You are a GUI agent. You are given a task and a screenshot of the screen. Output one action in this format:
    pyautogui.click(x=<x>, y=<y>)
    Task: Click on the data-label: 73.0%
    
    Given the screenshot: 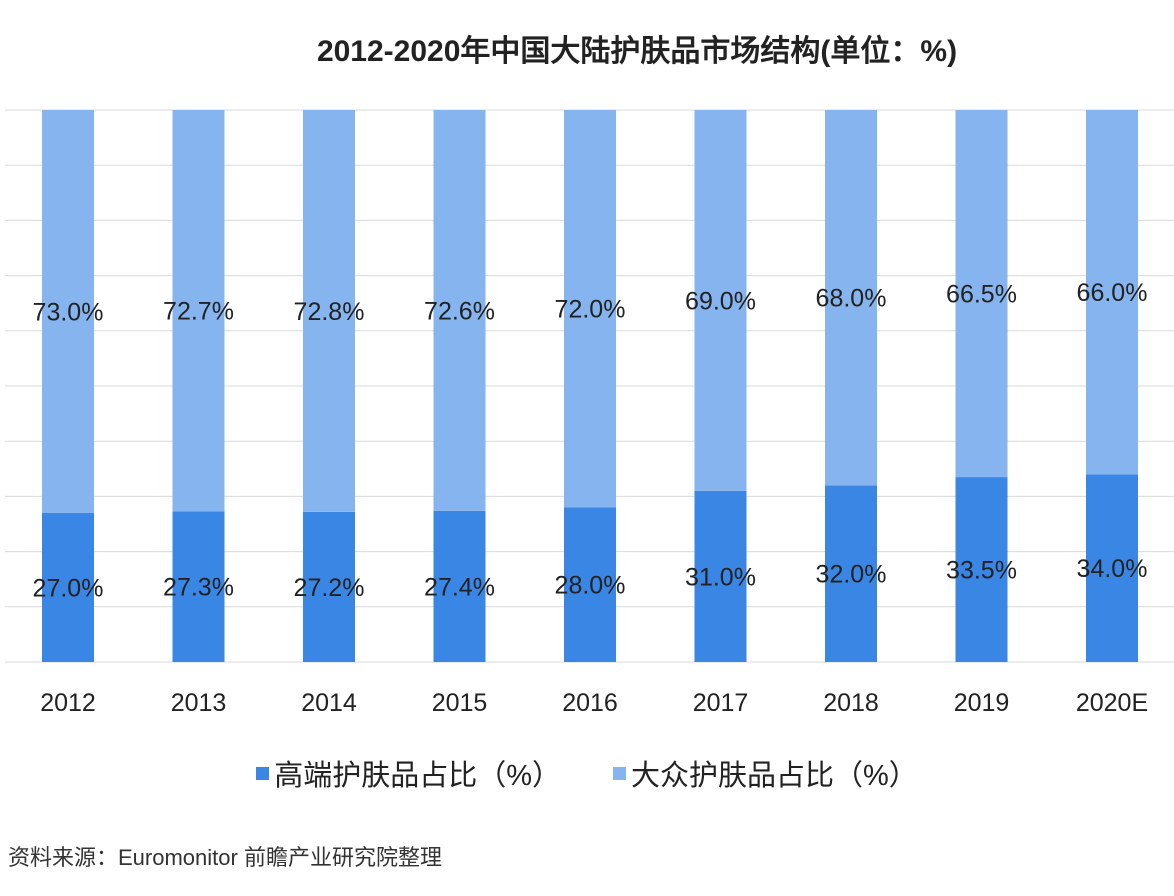 What is the action you would take?
    pyautogui.click(x=68, y=312)
    